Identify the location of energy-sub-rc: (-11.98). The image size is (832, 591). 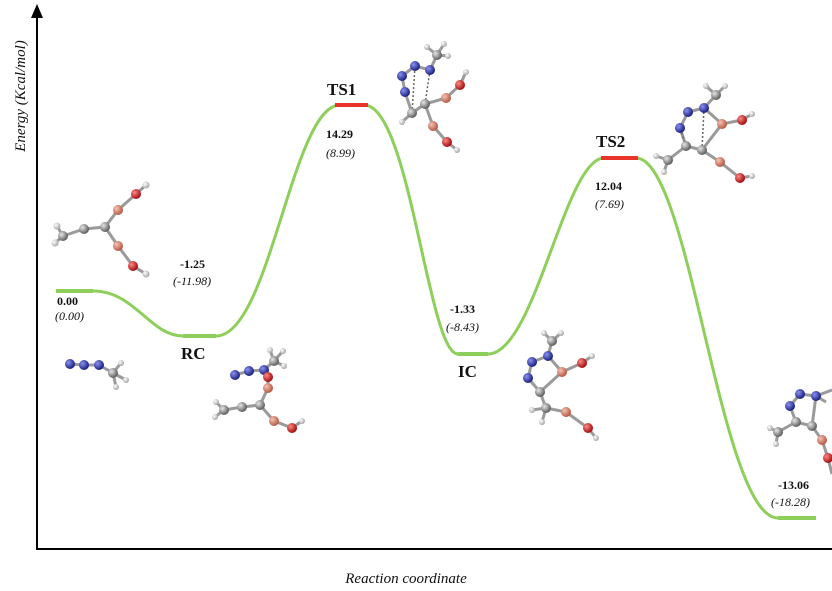
(192, 281).